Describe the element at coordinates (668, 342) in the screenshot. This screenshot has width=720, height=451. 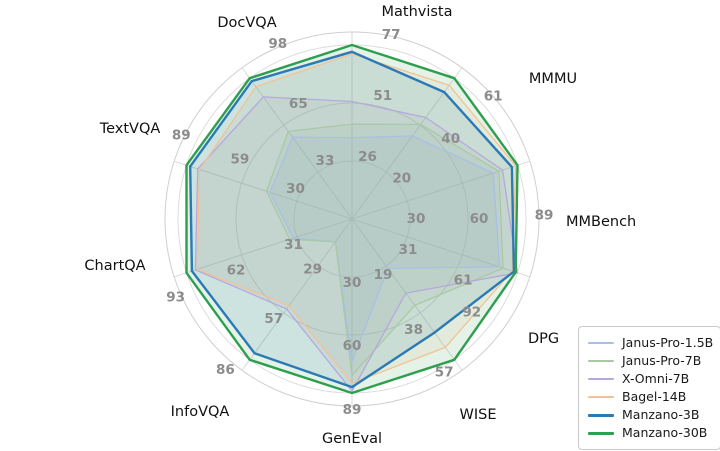
I see `legend-label-janus-pro-1.5b: Janus-Pro-1.5B` at that location.